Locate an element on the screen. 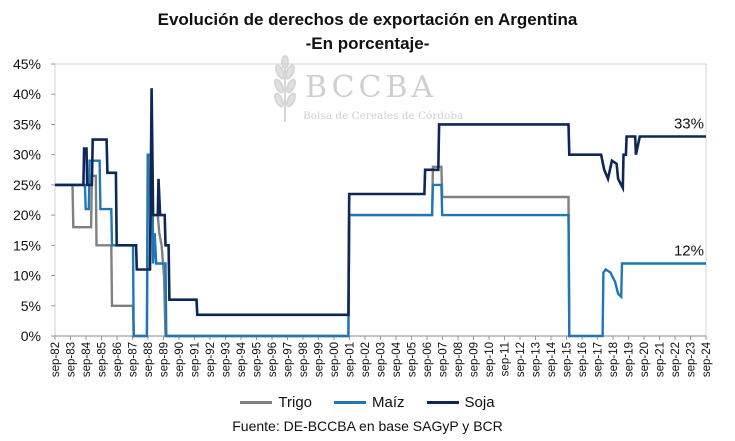  x-tick-label: sep-20 is located at coordinates (645, 359).